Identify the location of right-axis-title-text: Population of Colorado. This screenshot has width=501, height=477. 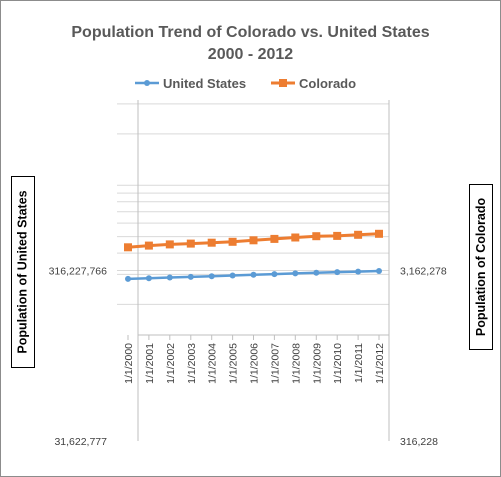
(481, 267).